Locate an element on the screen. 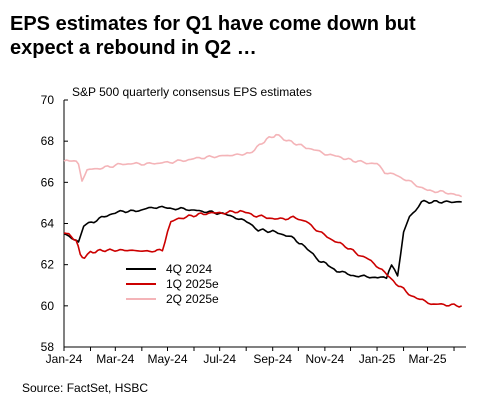 The height and width of the screenshot is (414, 481). x-tick-label: Mar-25 is located at coordinates (428, 359).